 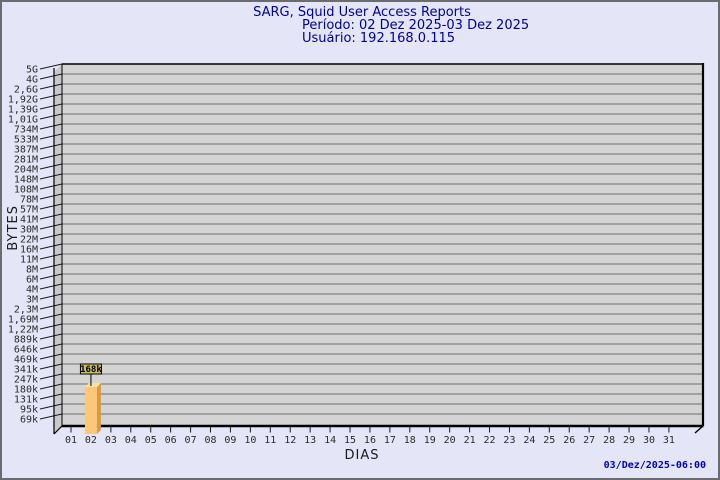 I want to click on x-tick-label: 01, so click(x=71, y=440).